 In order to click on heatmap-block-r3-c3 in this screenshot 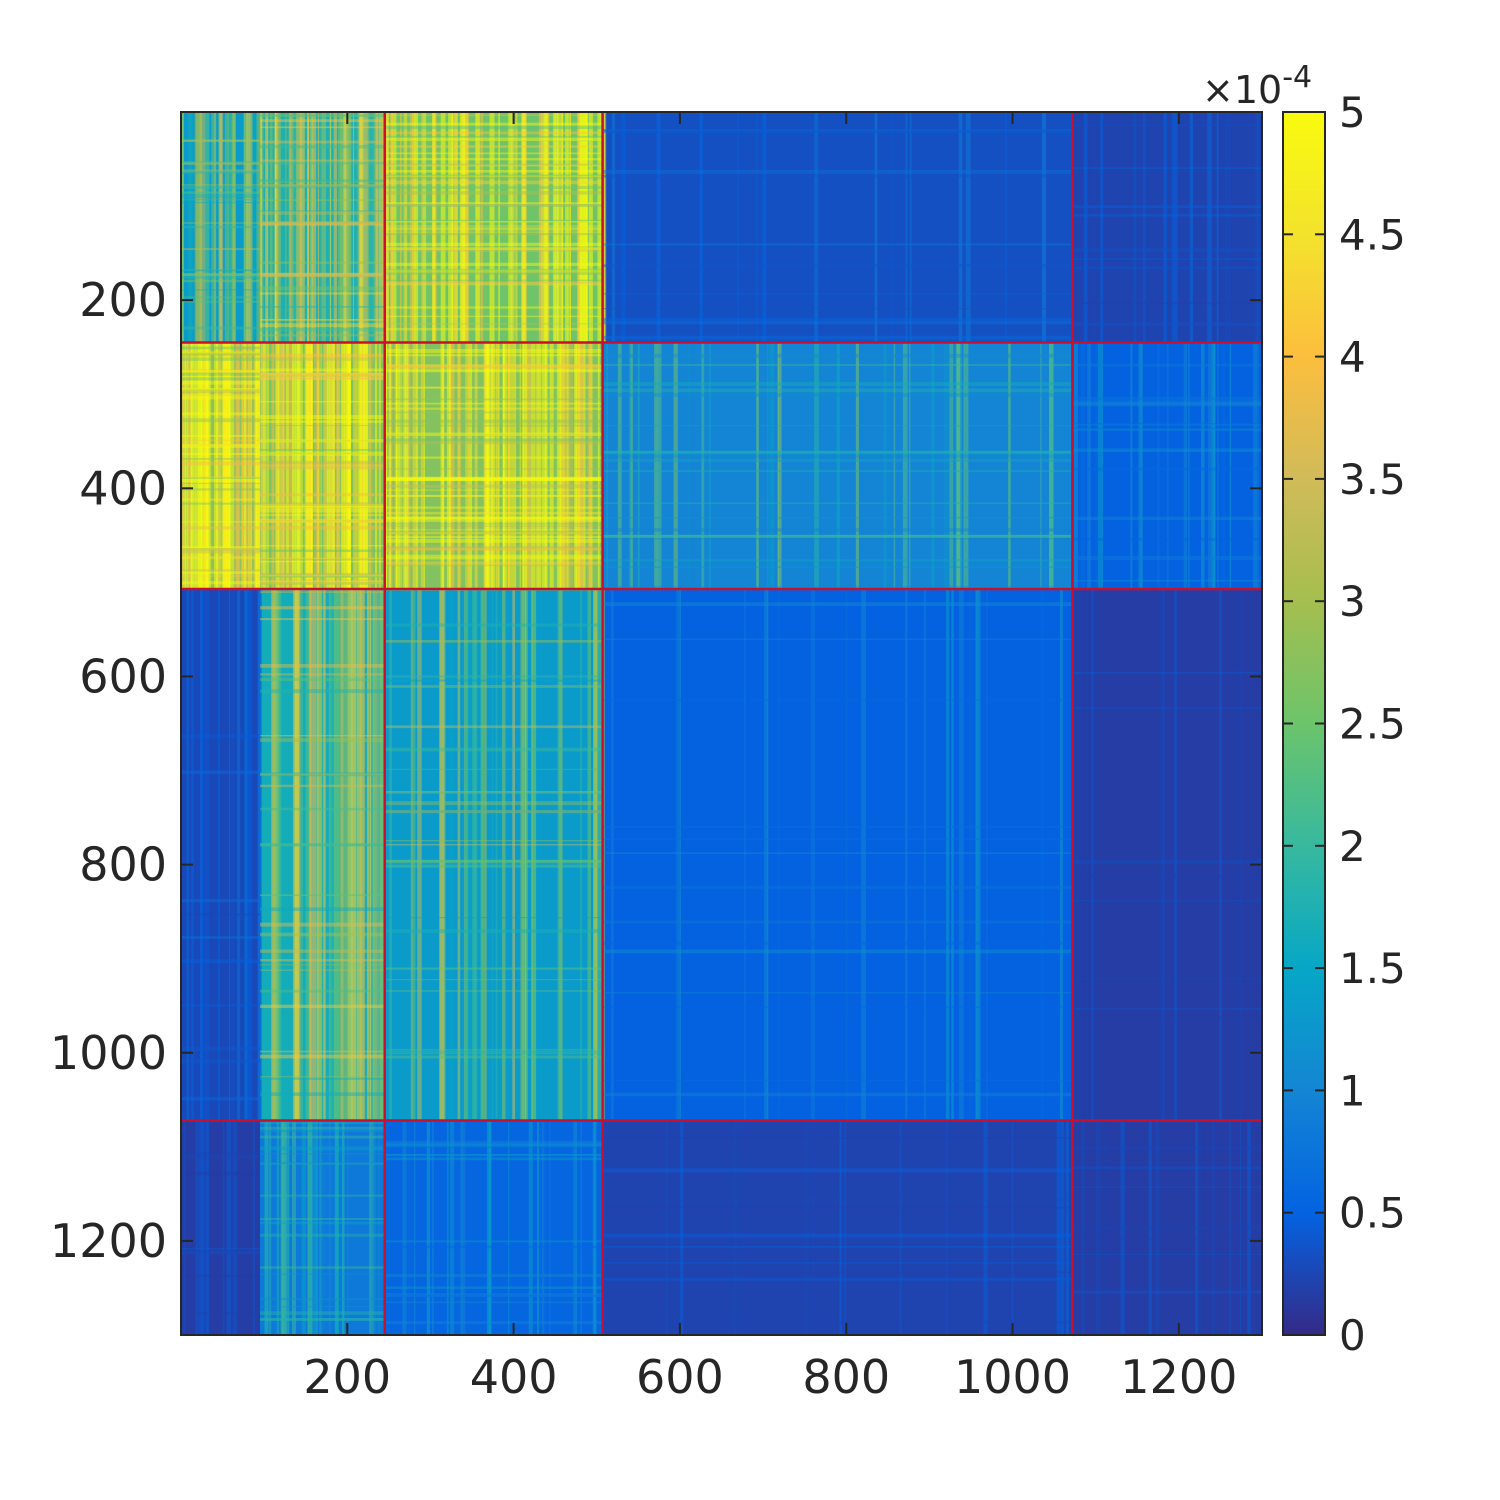, I will do `click(837, 1227)`.